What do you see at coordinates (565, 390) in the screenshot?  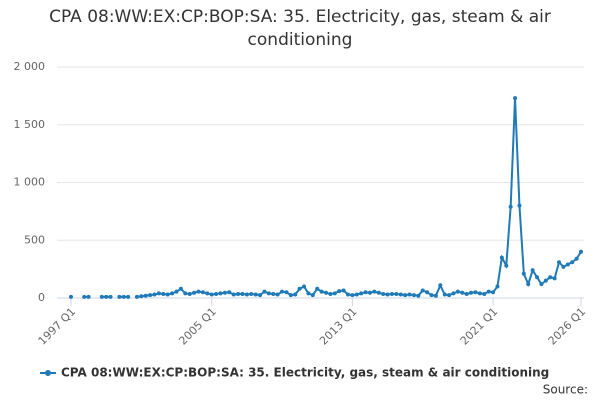 I see `source: Source:` at bounding box center [565, 390].